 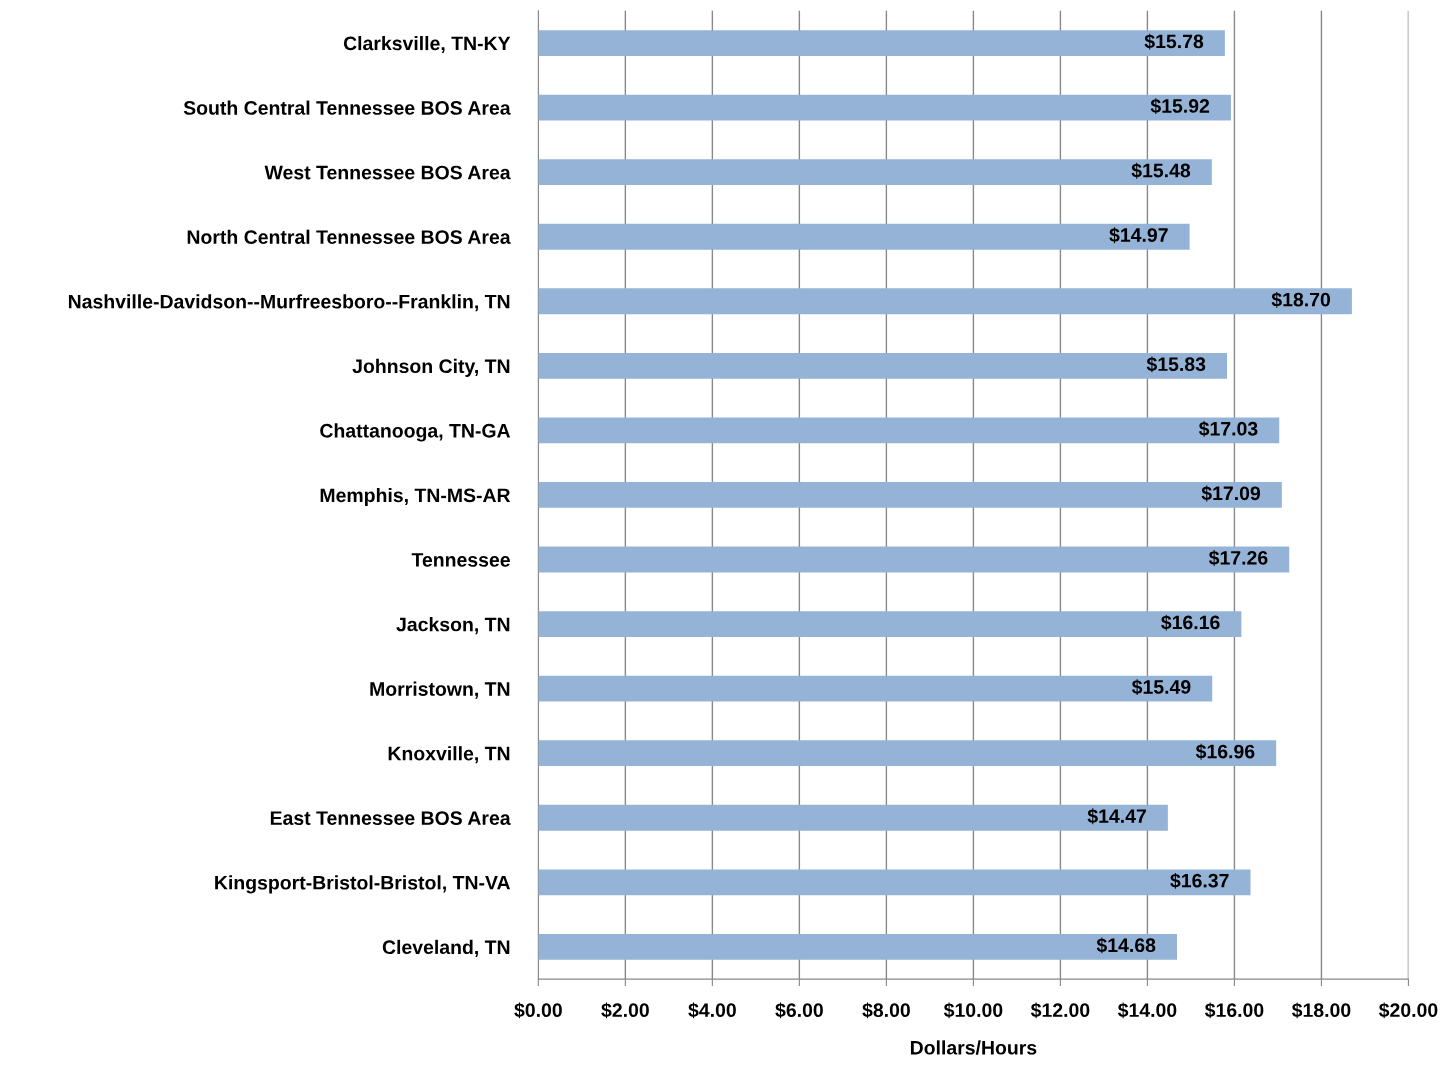 I want to click on data-label: $15.49, so click(x=1161, y=687).